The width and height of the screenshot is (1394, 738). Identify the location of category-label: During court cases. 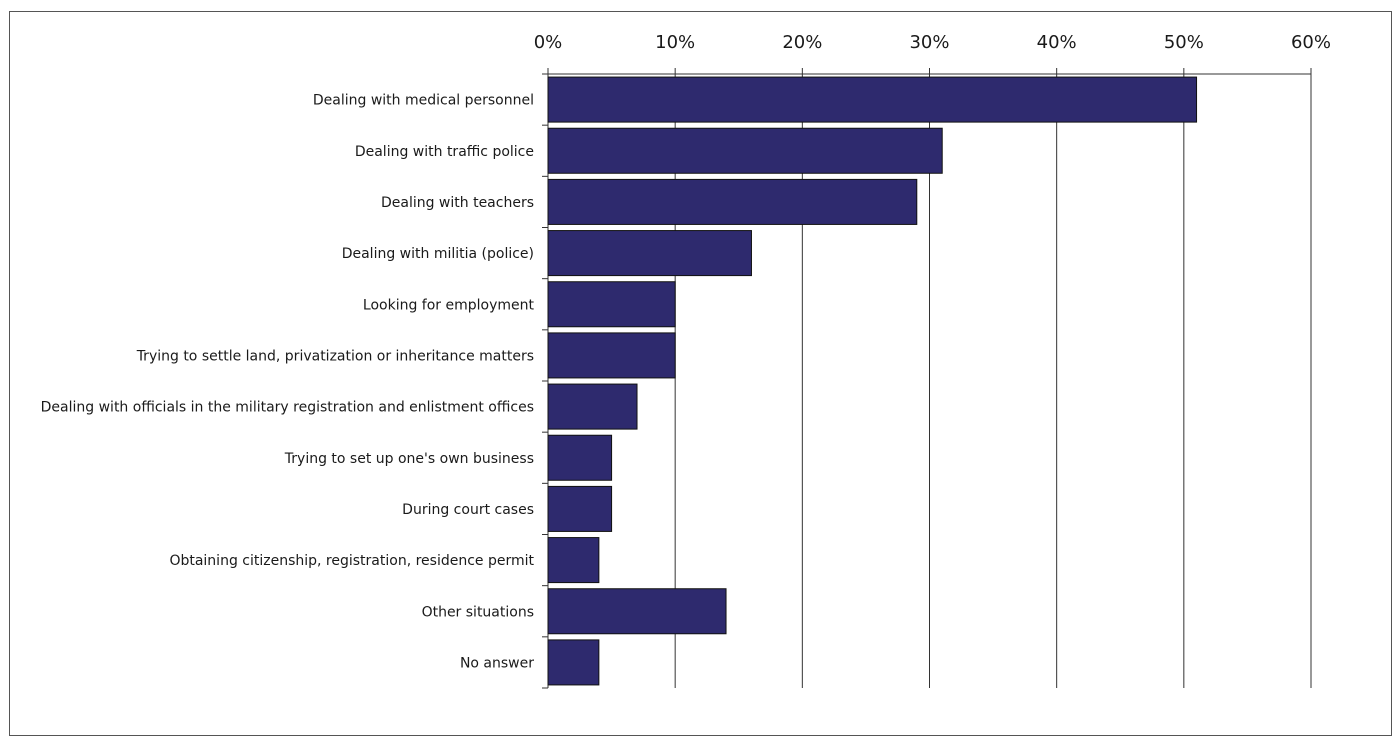
(468, 510).